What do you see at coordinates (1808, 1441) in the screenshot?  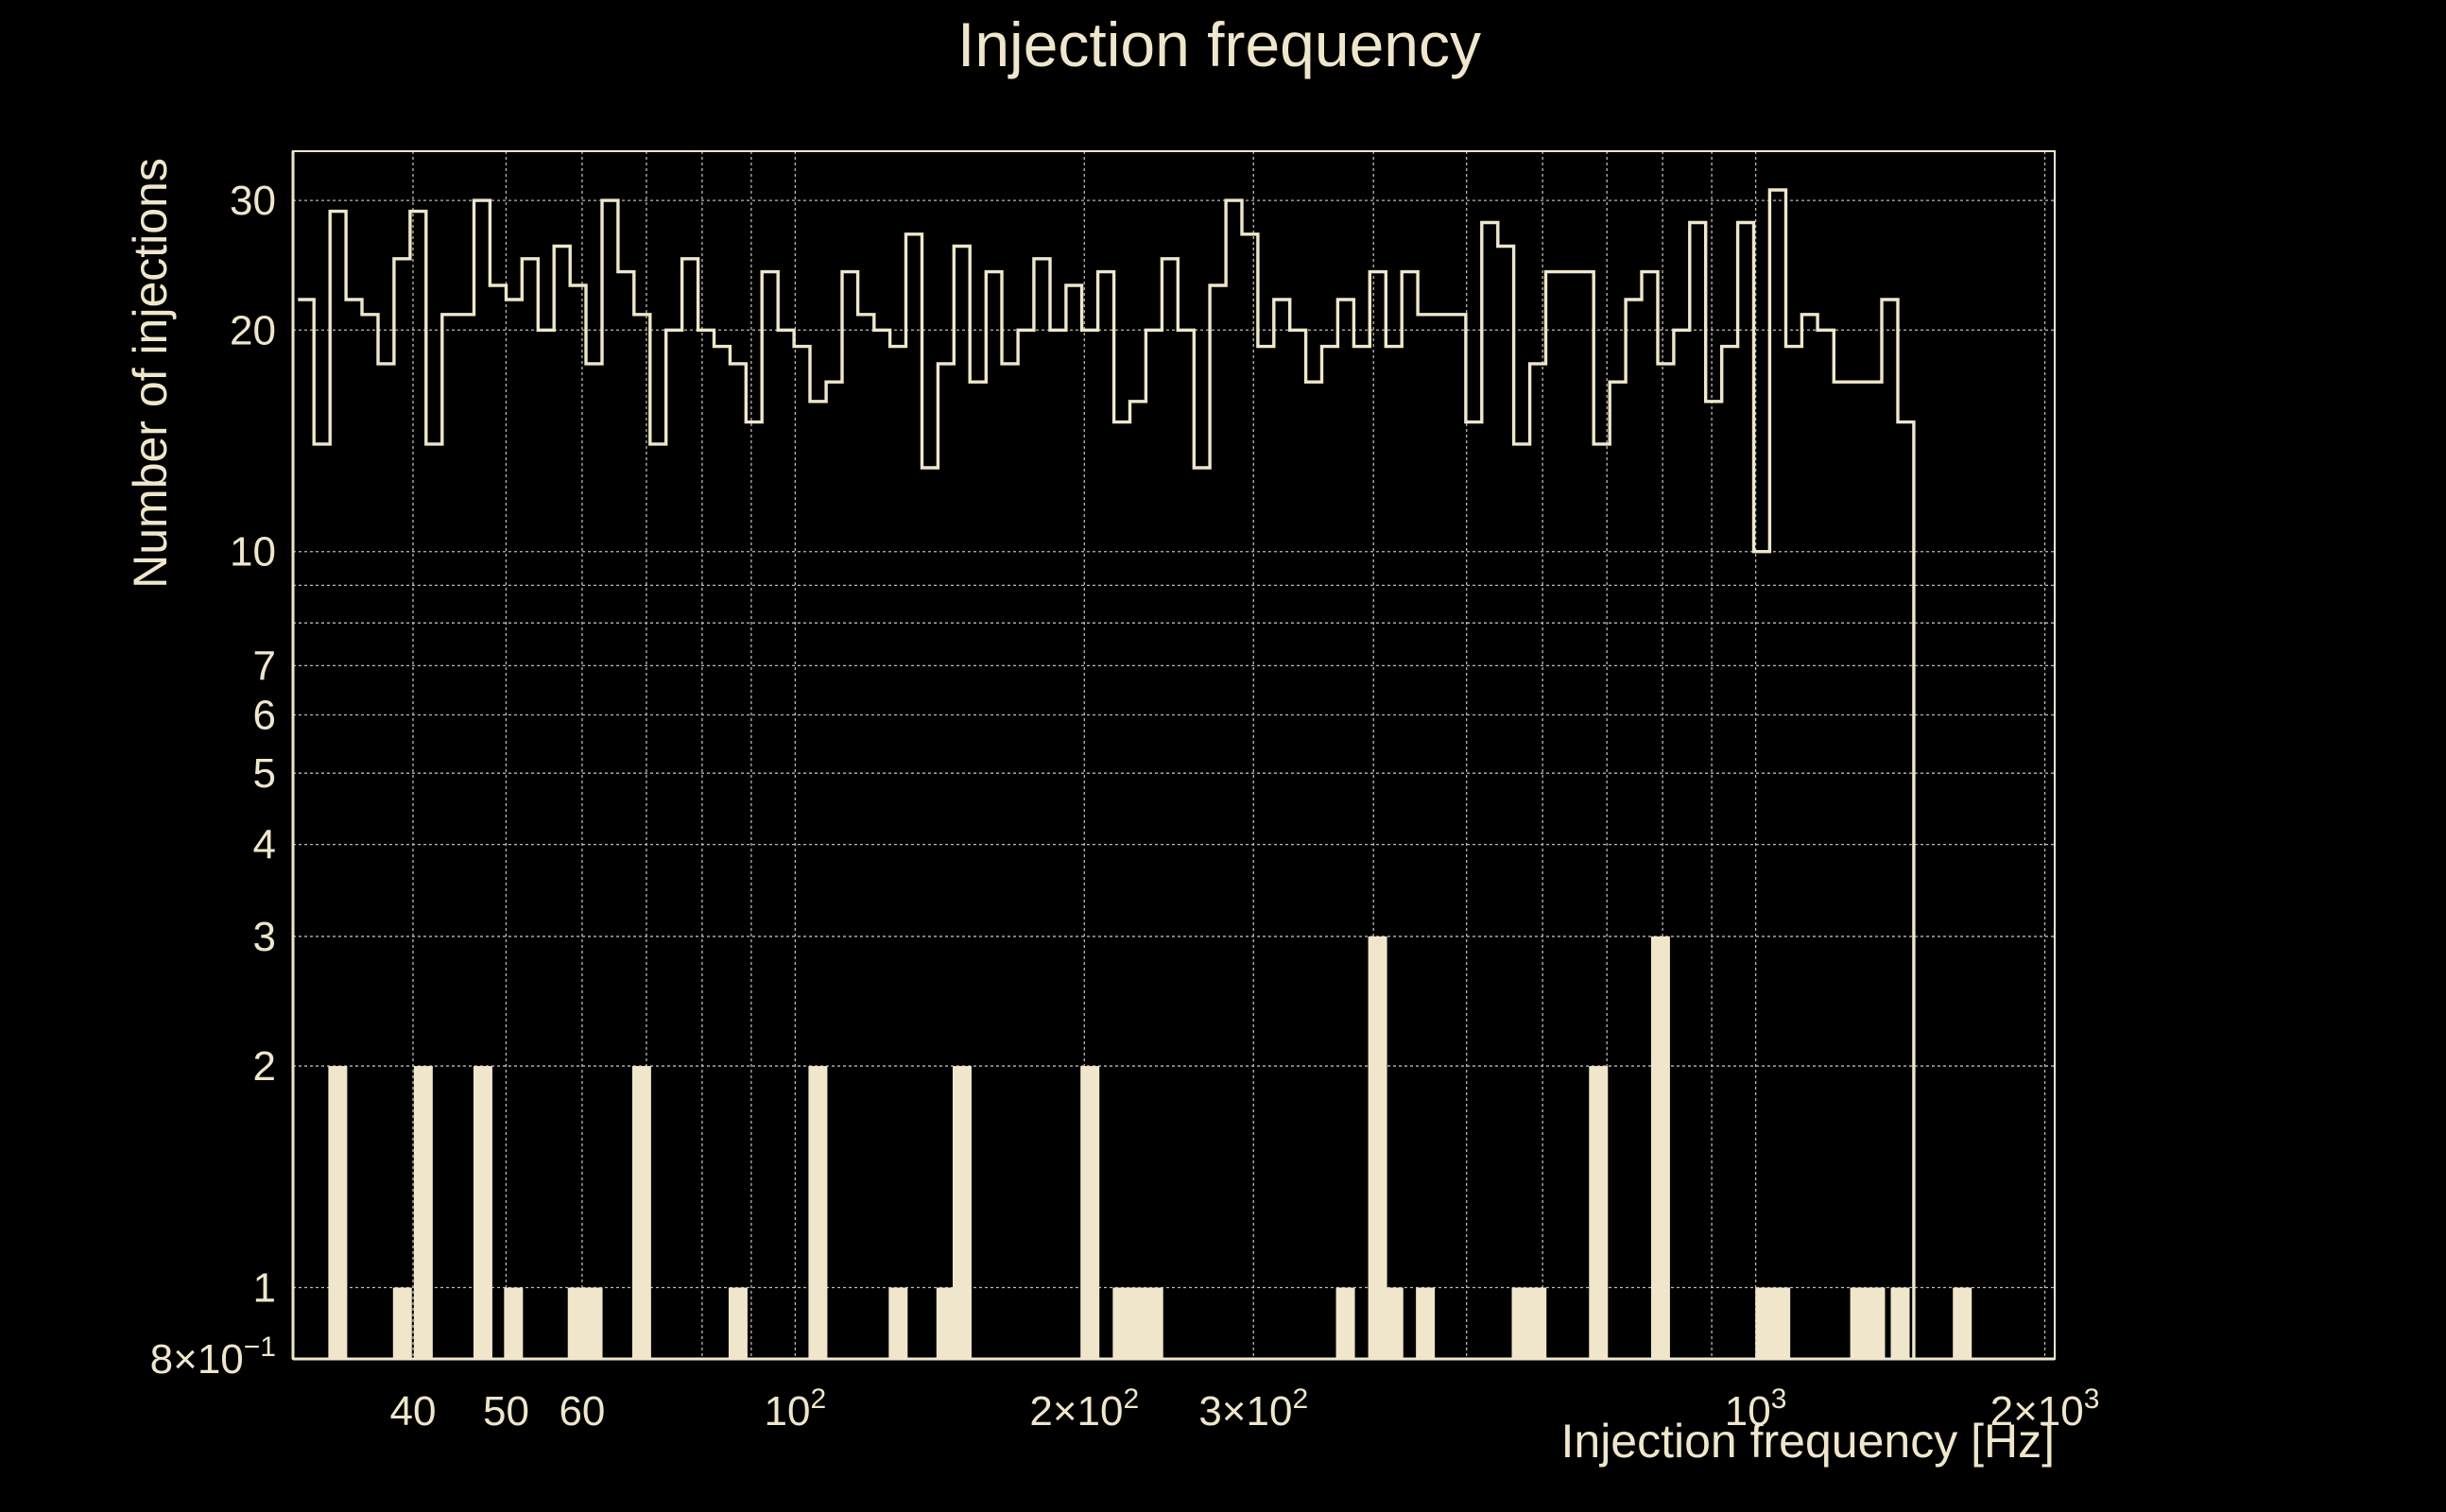 I see `x-axis-title: Injection frequency [Hz]` at bounding box center [1808, 1441].